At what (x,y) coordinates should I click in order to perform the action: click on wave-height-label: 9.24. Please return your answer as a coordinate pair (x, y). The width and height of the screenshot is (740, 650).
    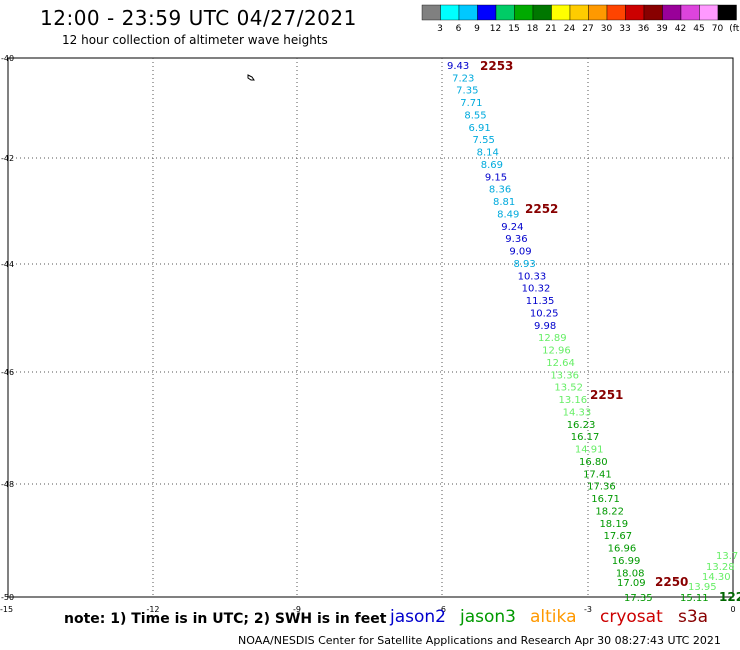
    Looking at the image, I should click on (512, 227).